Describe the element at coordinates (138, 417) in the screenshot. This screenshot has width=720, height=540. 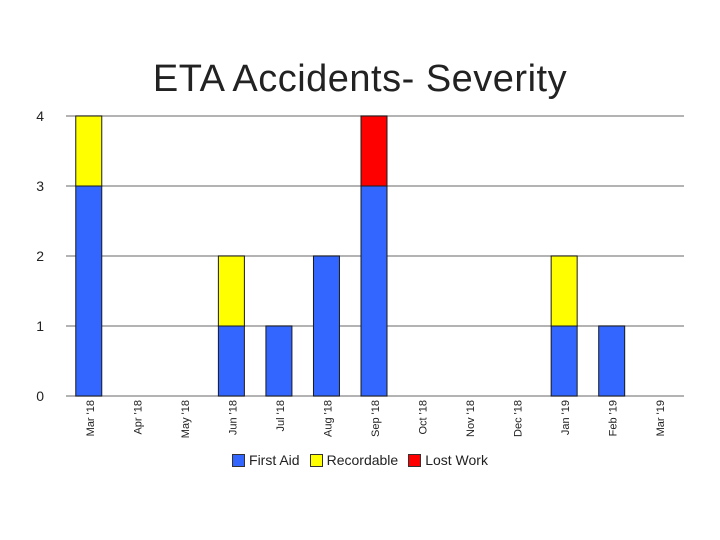
I see `x-tick-label: Apr '18` at that location.